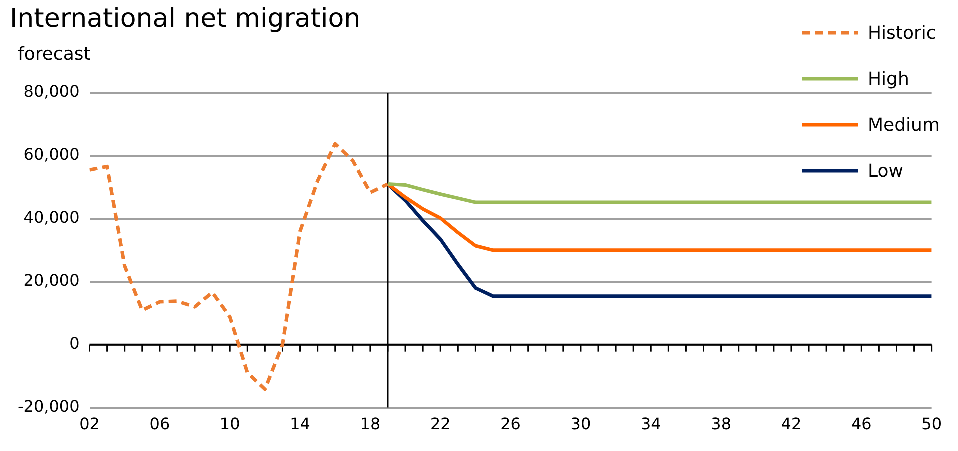 Image resolution: width=958 pixels, height=451 pixels. Describe the element at coordinates (230, 424) in the screenshot. I see `x-tick-label: 10` at that location.